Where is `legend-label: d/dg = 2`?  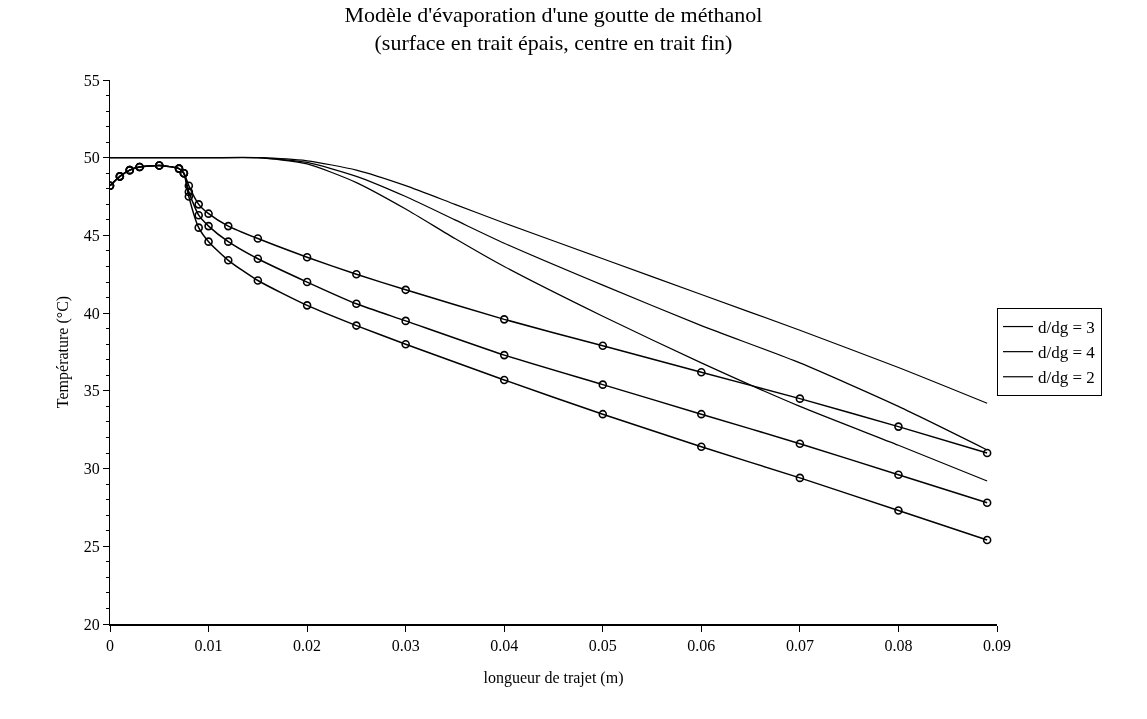 legend-label: d/dg = 2 is located at coordinates (1066, 378).